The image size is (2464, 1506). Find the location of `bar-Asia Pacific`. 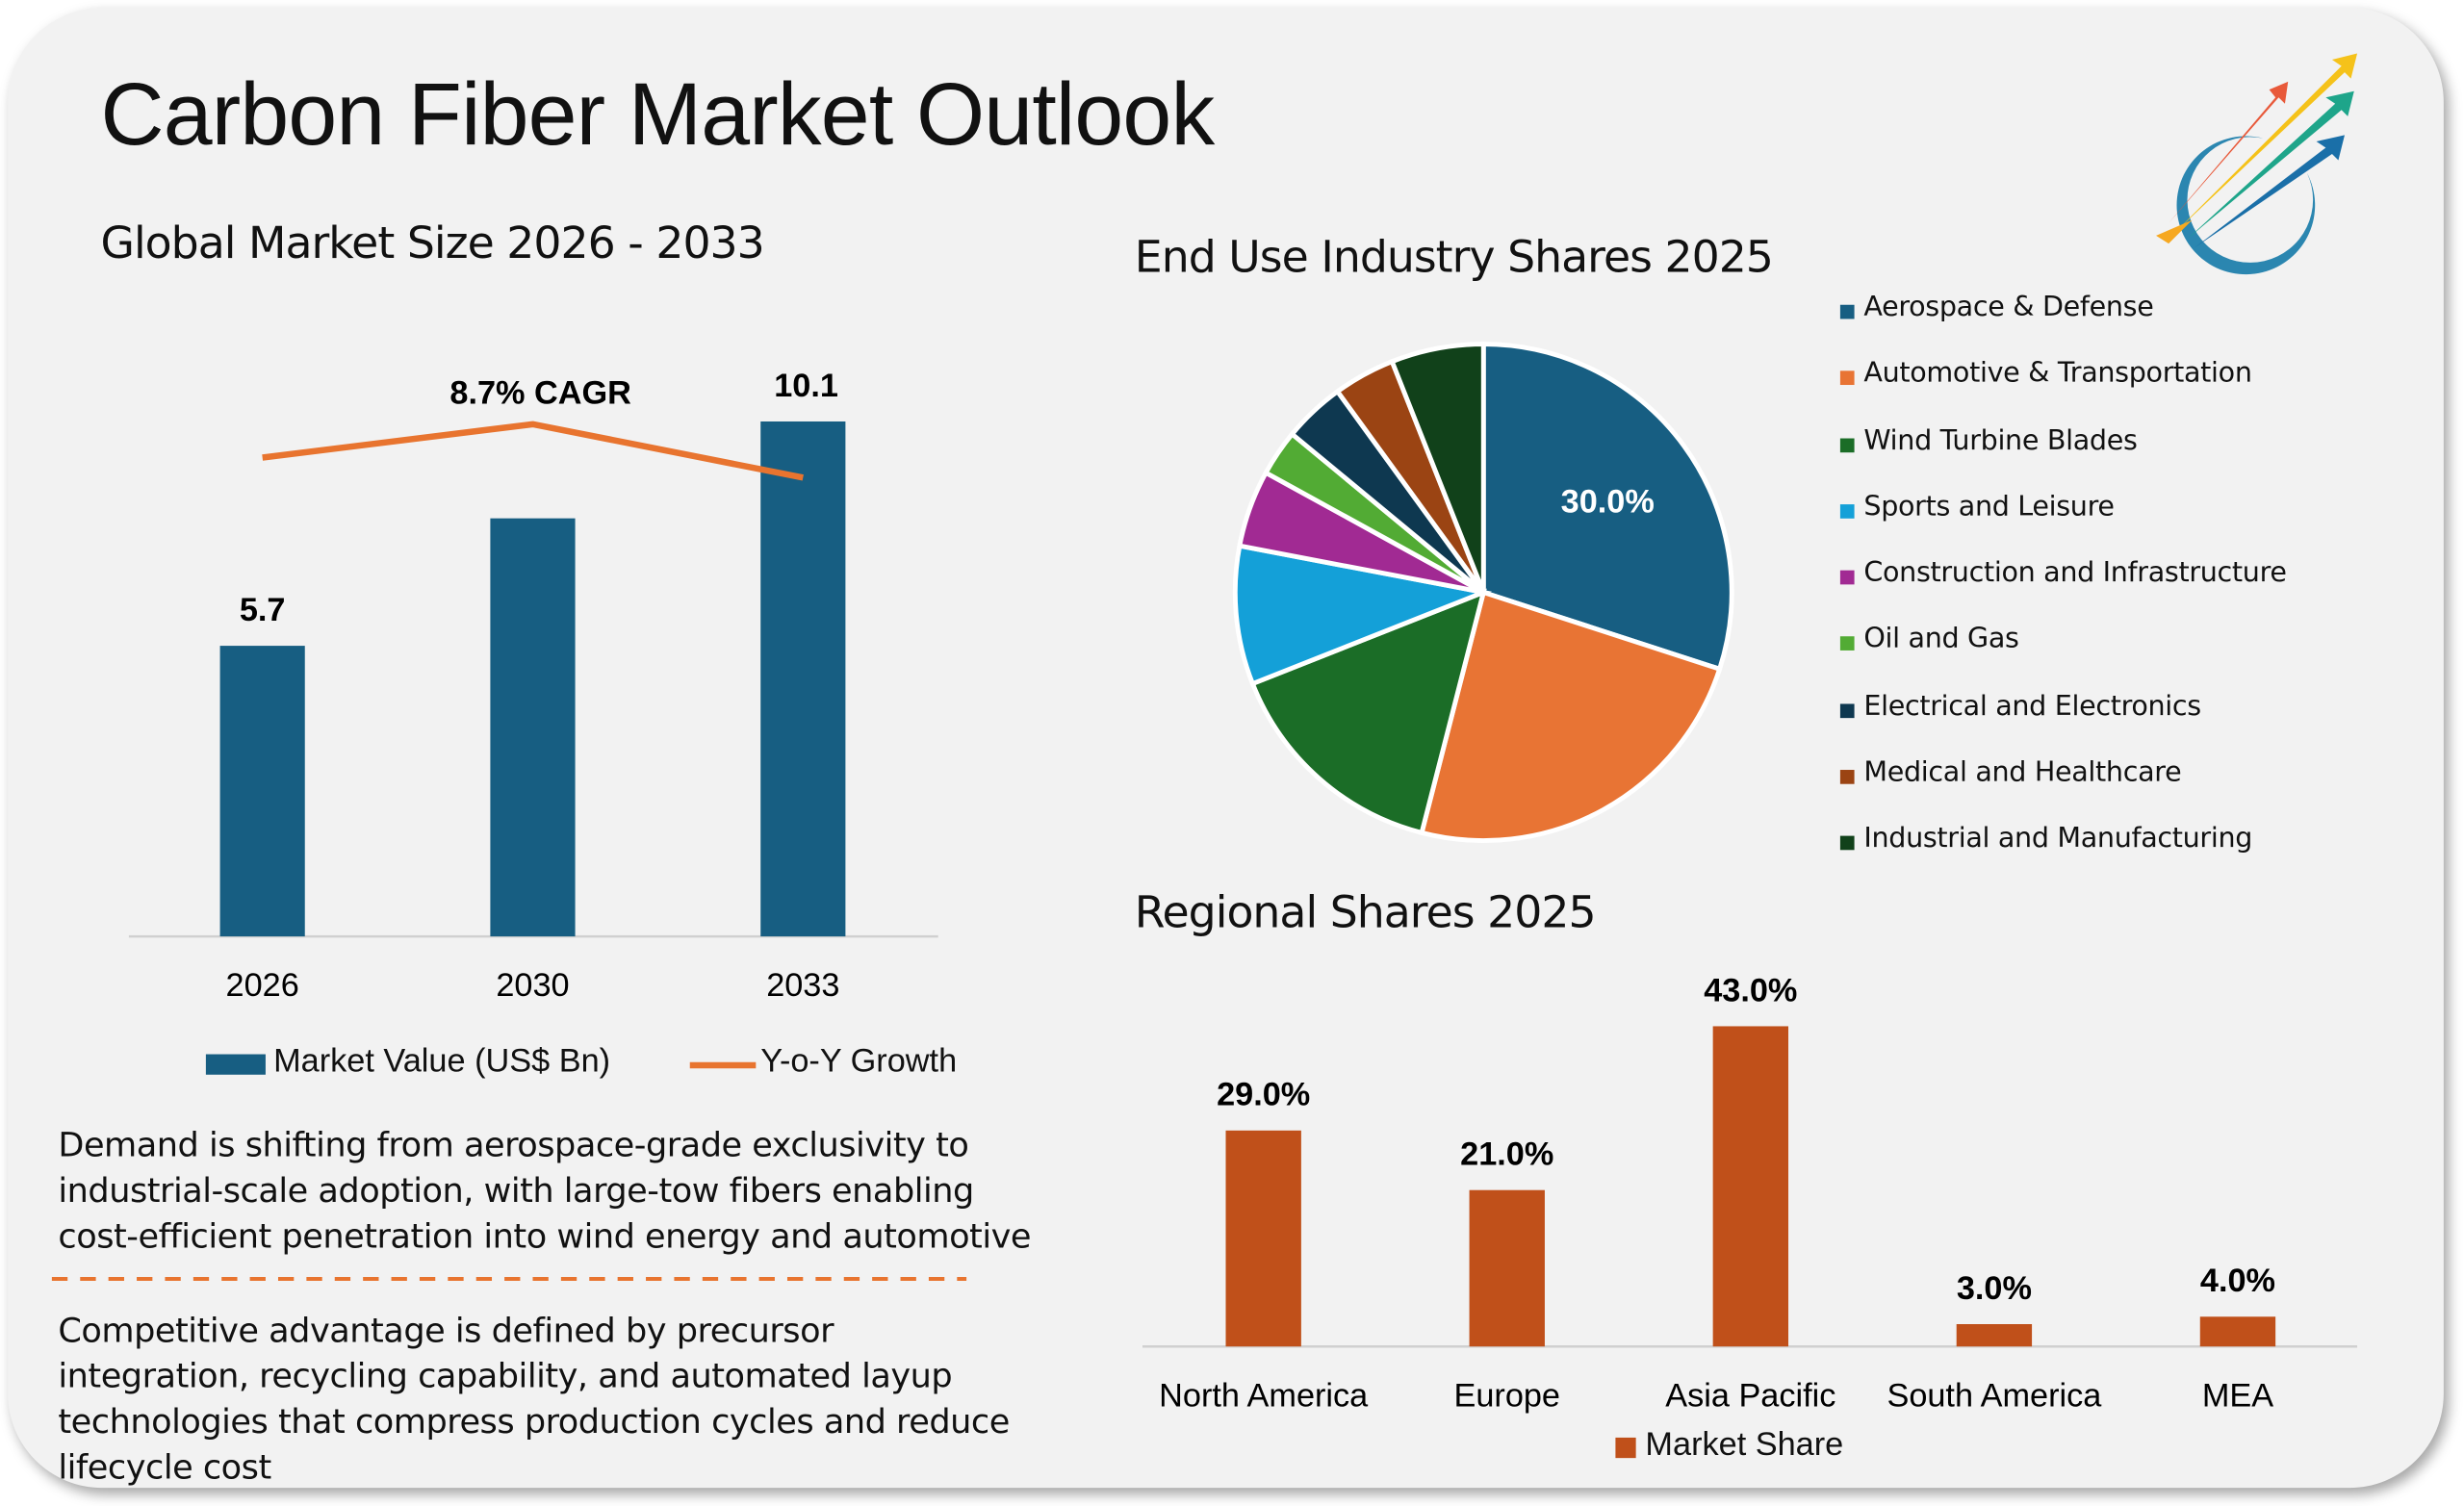

bar-Asia Pacific is located at coordinates (1750, 1186).